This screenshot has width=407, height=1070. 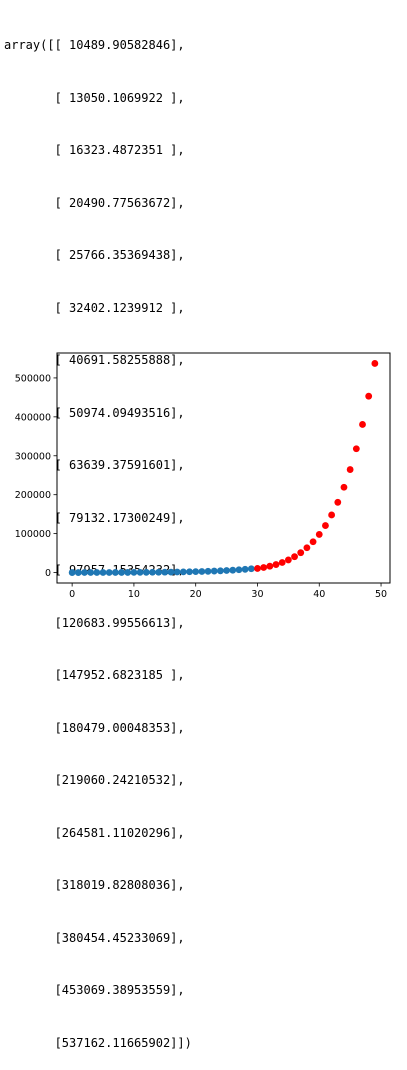 I want to click on array-row: [380454.45233069],, so click(x=119, y=937).